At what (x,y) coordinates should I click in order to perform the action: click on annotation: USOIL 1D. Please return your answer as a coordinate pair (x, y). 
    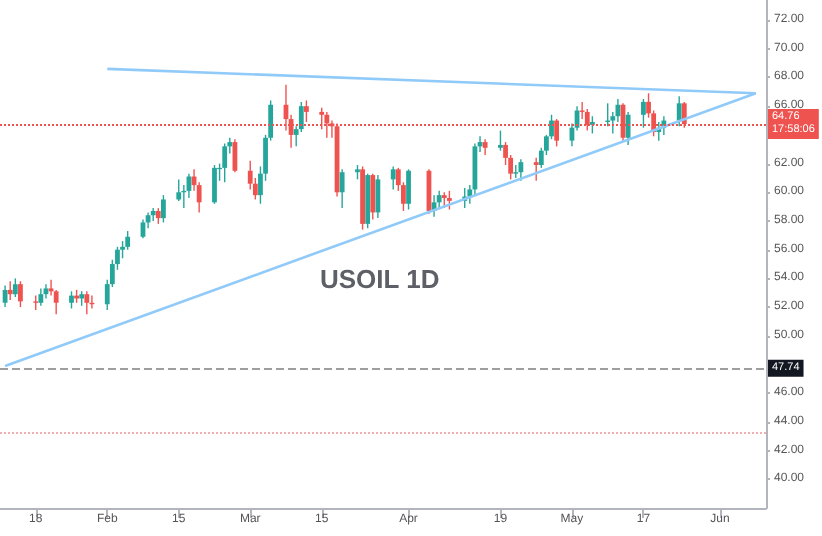
    Looking at the image, I should click on (380, 279).